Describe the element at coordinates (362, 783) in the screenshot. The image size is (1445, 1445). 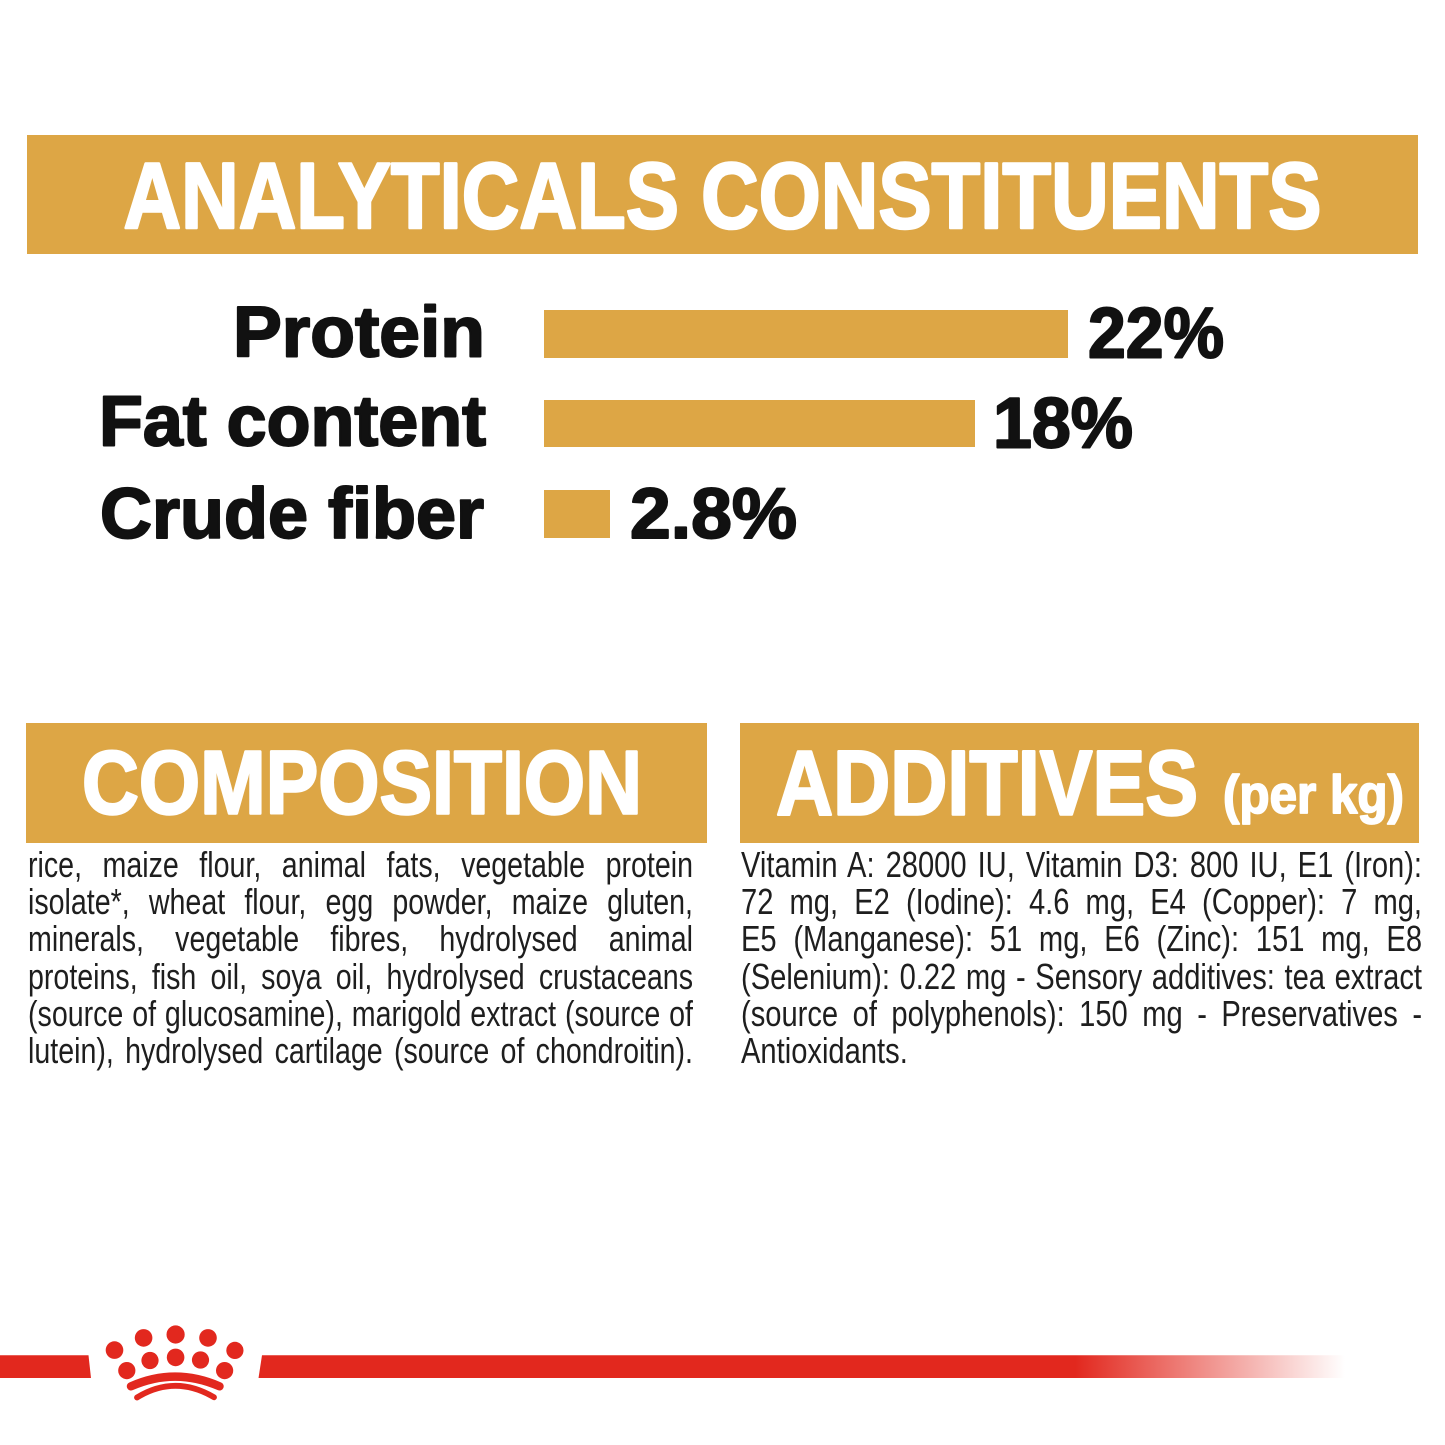
I see `svg-text: COMPOSITION` at that location.